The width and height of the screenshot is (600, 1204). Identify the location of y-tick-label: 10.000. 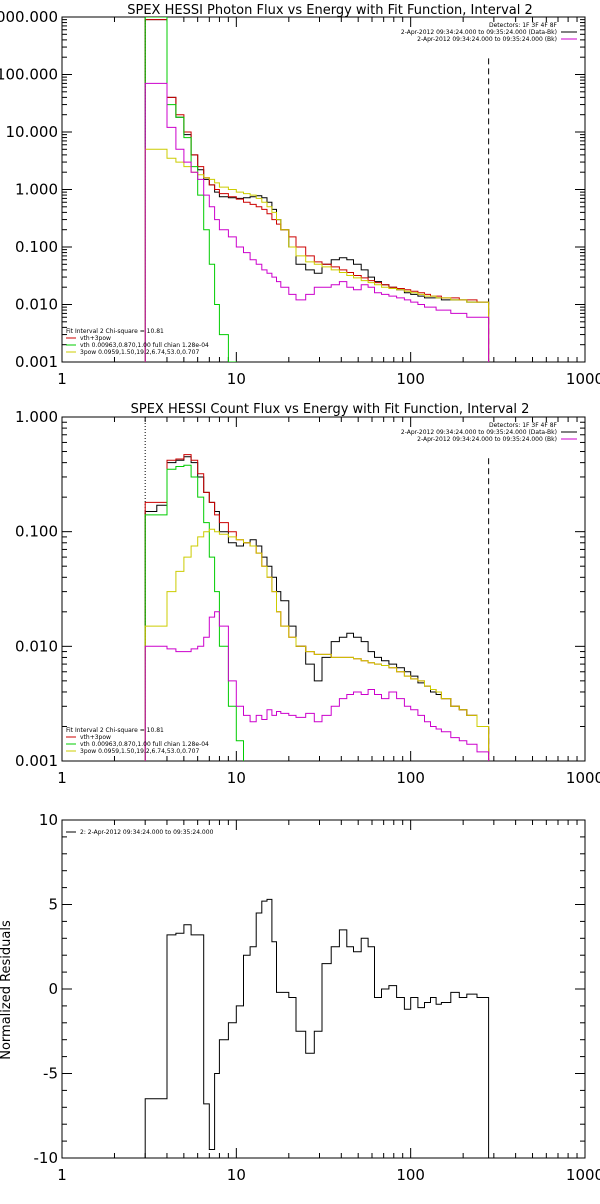
(32, 132).